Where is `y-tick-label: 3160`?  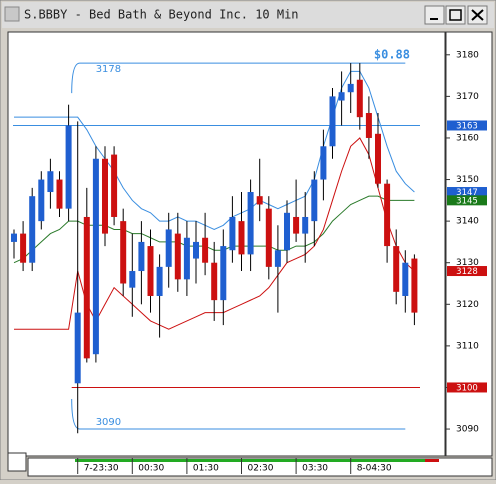
y-tick-label: 3160 is located at coordinates (467, 138).